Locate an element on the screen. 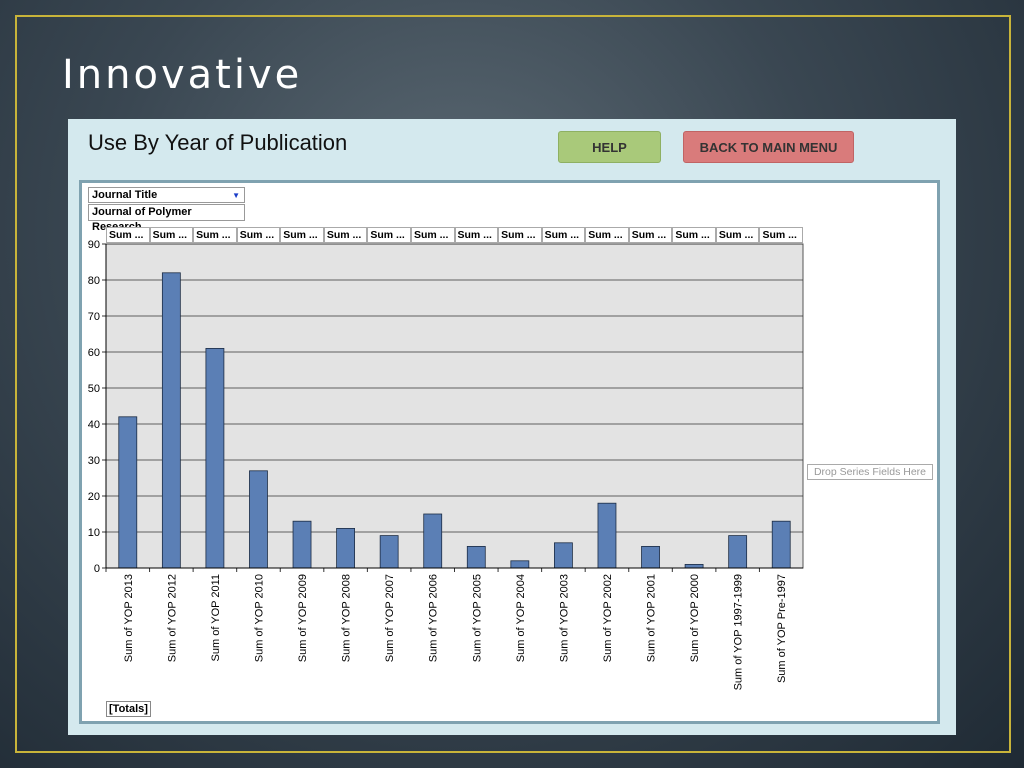  y-tick-label: 30 is located at coordinates (94, 461).